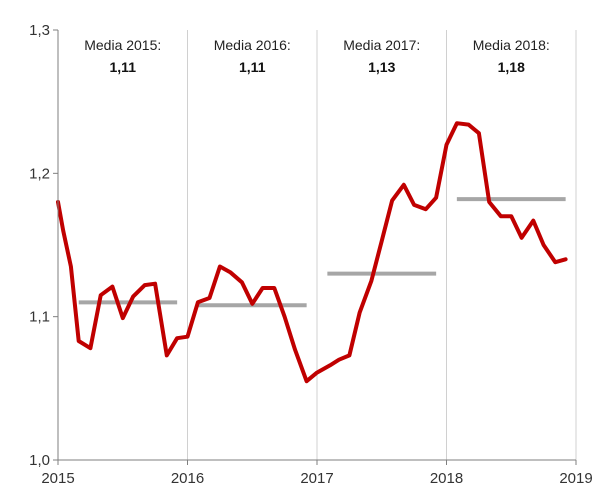 The height and width of the screenshot is (492, 602). Describe the element at coordinates (39, 30) in the screenshot. I see `y-tick-label: 1,3` at that location.